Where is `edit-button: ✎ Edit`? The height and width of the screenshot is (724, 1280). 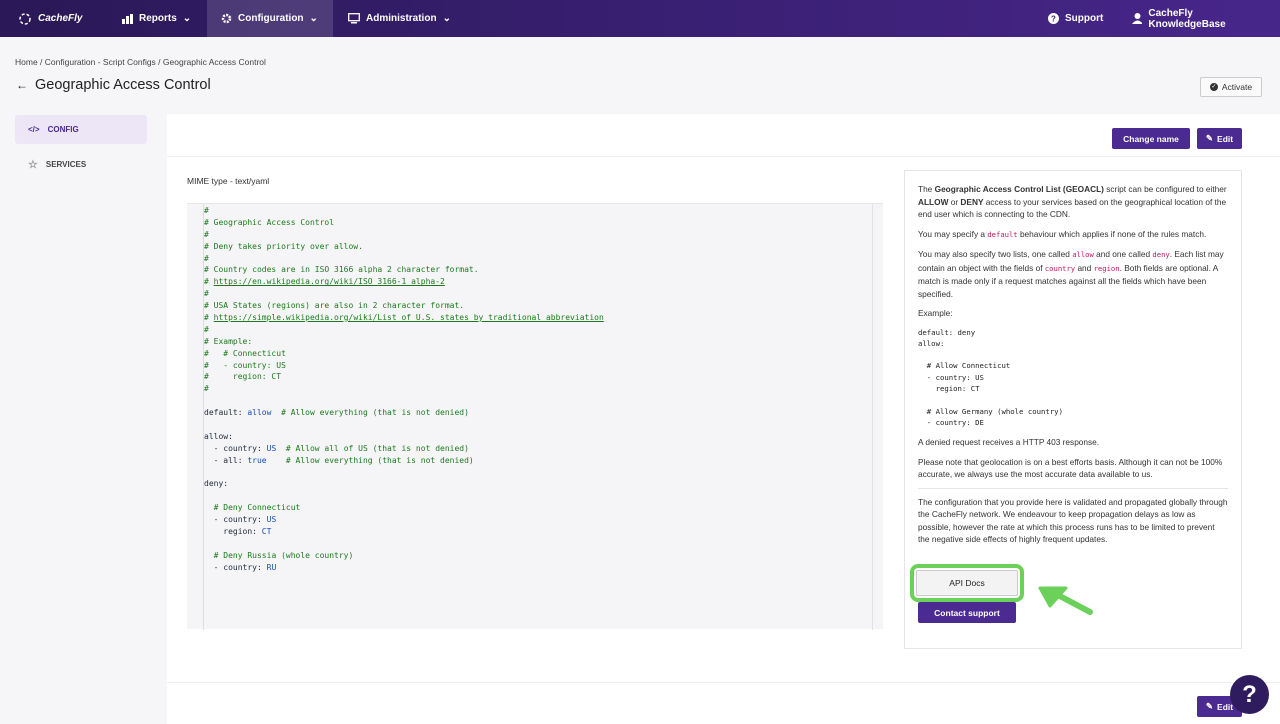 edit-button: ✎ Edit is located at coordinates (1219, 138).